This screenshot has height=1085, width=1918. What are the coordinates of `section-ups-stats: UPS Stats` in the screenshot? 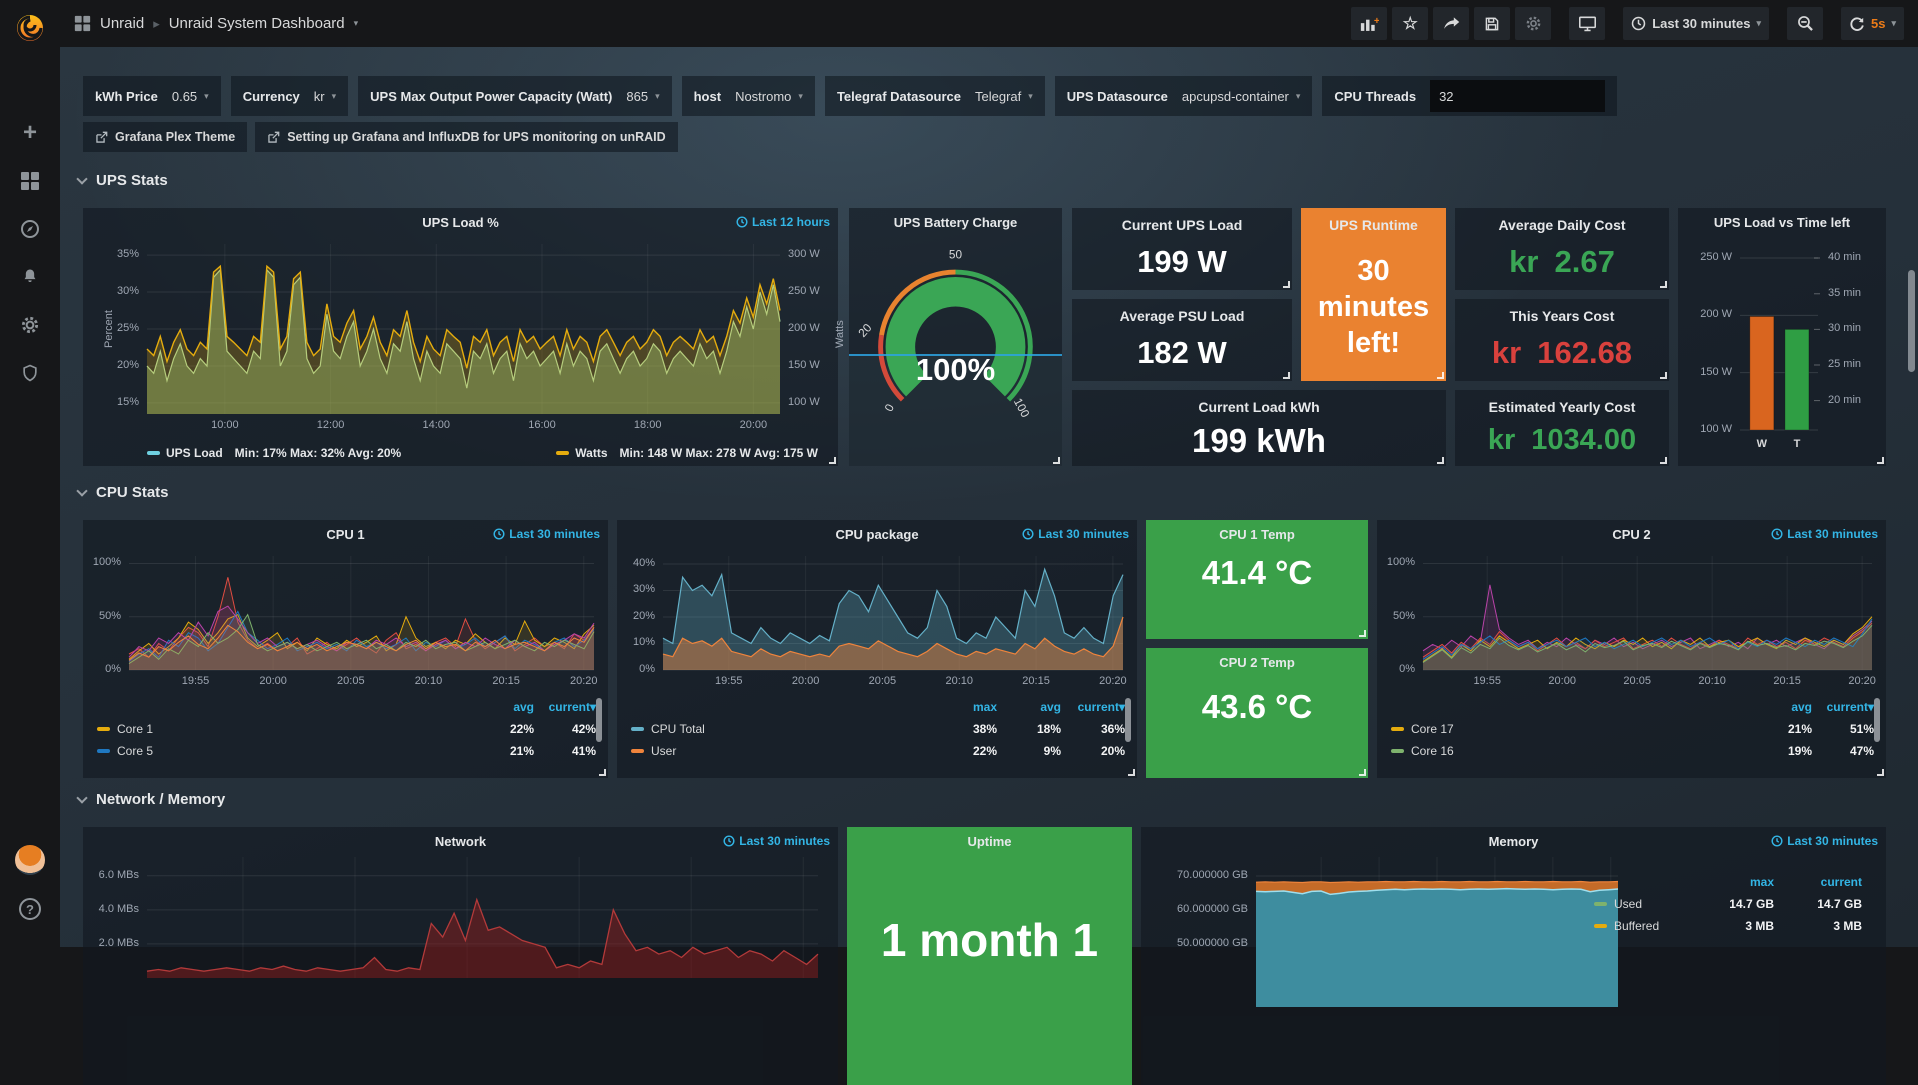 It's located at (122, 180).